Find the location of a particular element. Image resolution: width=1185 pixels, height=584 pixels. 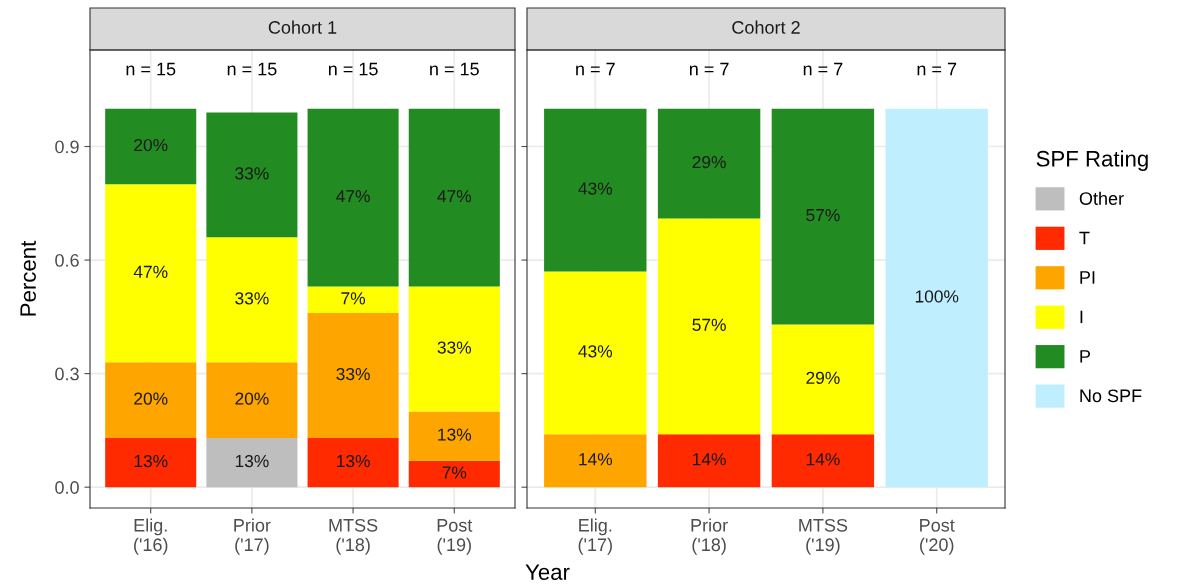

x-tick-label: Prior ('18) is located at coordinates (709, 536).